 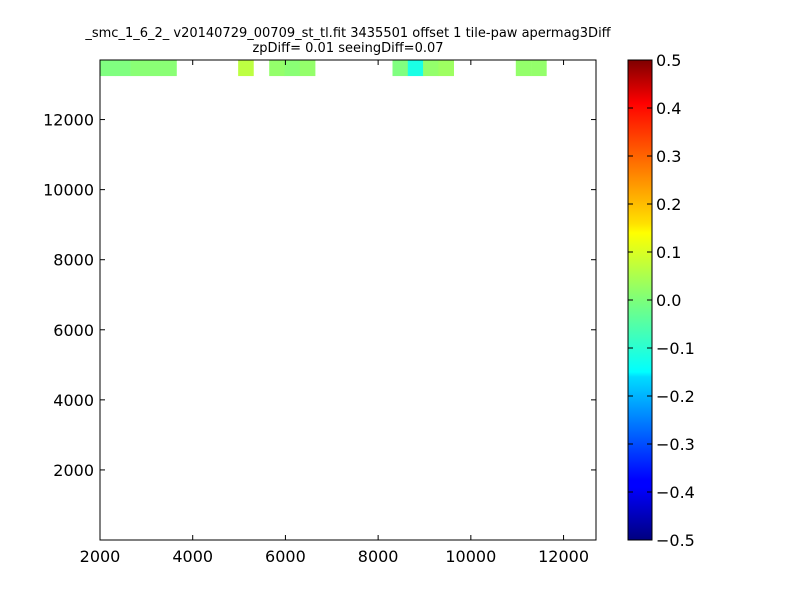 I want to click on chart-title-line-2: zpDiff= 0.01 seeingDiff=0.07, so click(x=347, y=48).